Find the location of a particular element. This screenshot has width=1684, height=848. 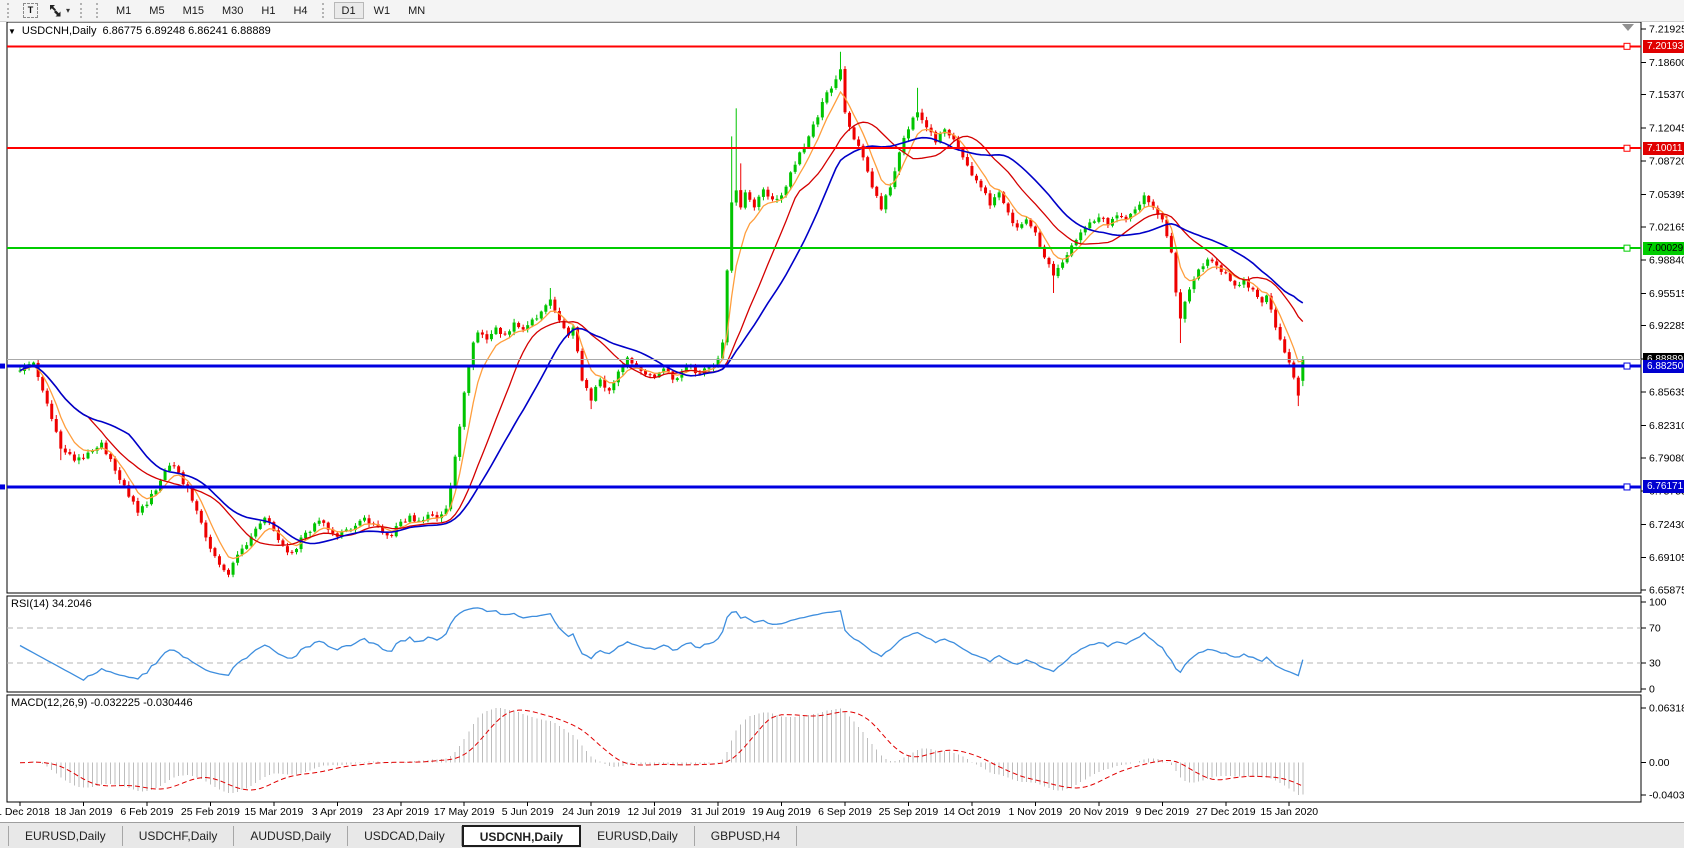

level-price-badge: 7.00029 is located at coordinates (1663, 248).